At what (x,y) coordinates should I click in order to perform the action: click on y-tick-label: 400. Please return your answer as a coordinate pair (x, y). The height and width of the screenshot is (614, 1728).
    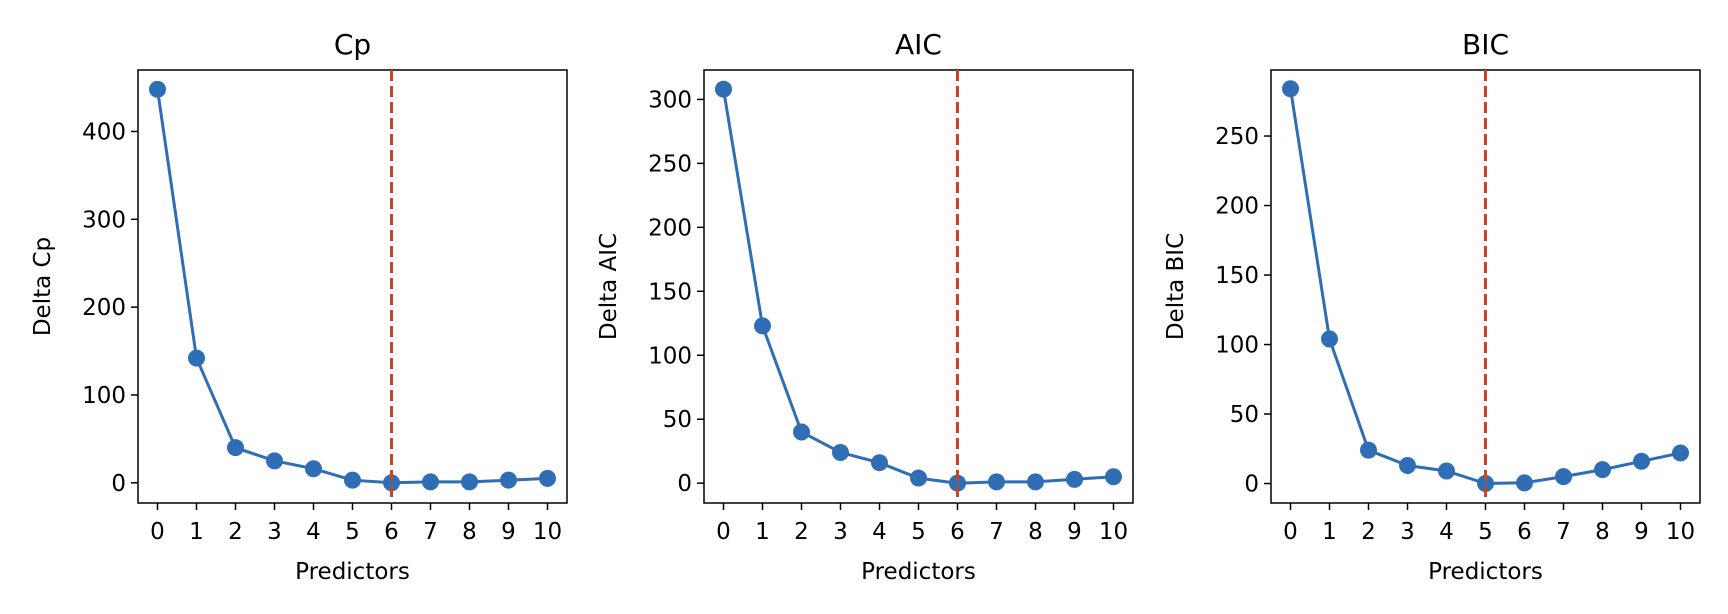
    Looking at the image, I should click on (104, 132).